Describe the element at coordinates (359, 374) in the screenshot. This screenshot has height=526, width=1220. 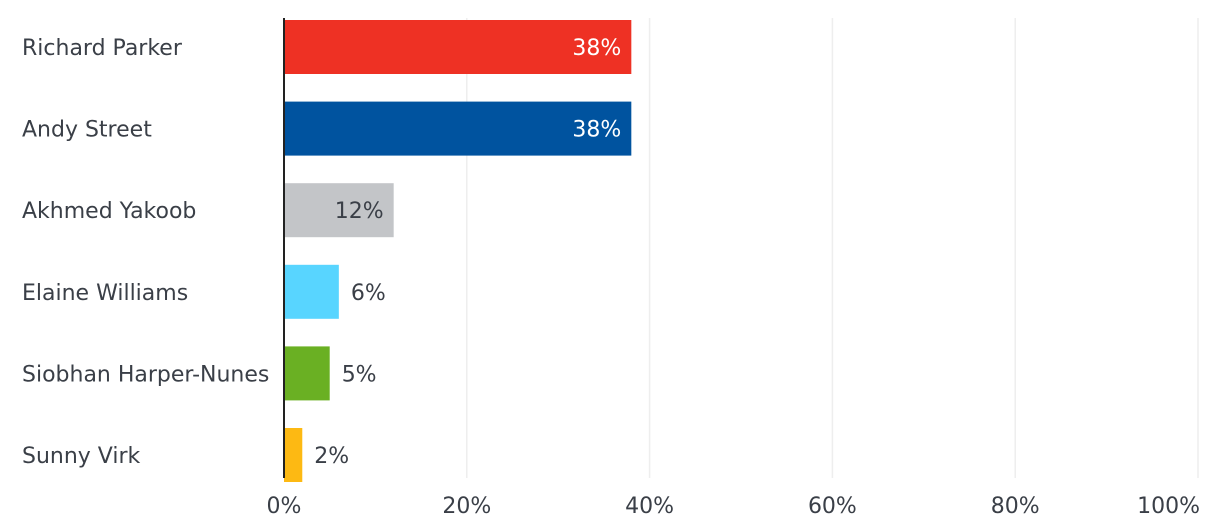
I see `data-label: 5%` at that location.